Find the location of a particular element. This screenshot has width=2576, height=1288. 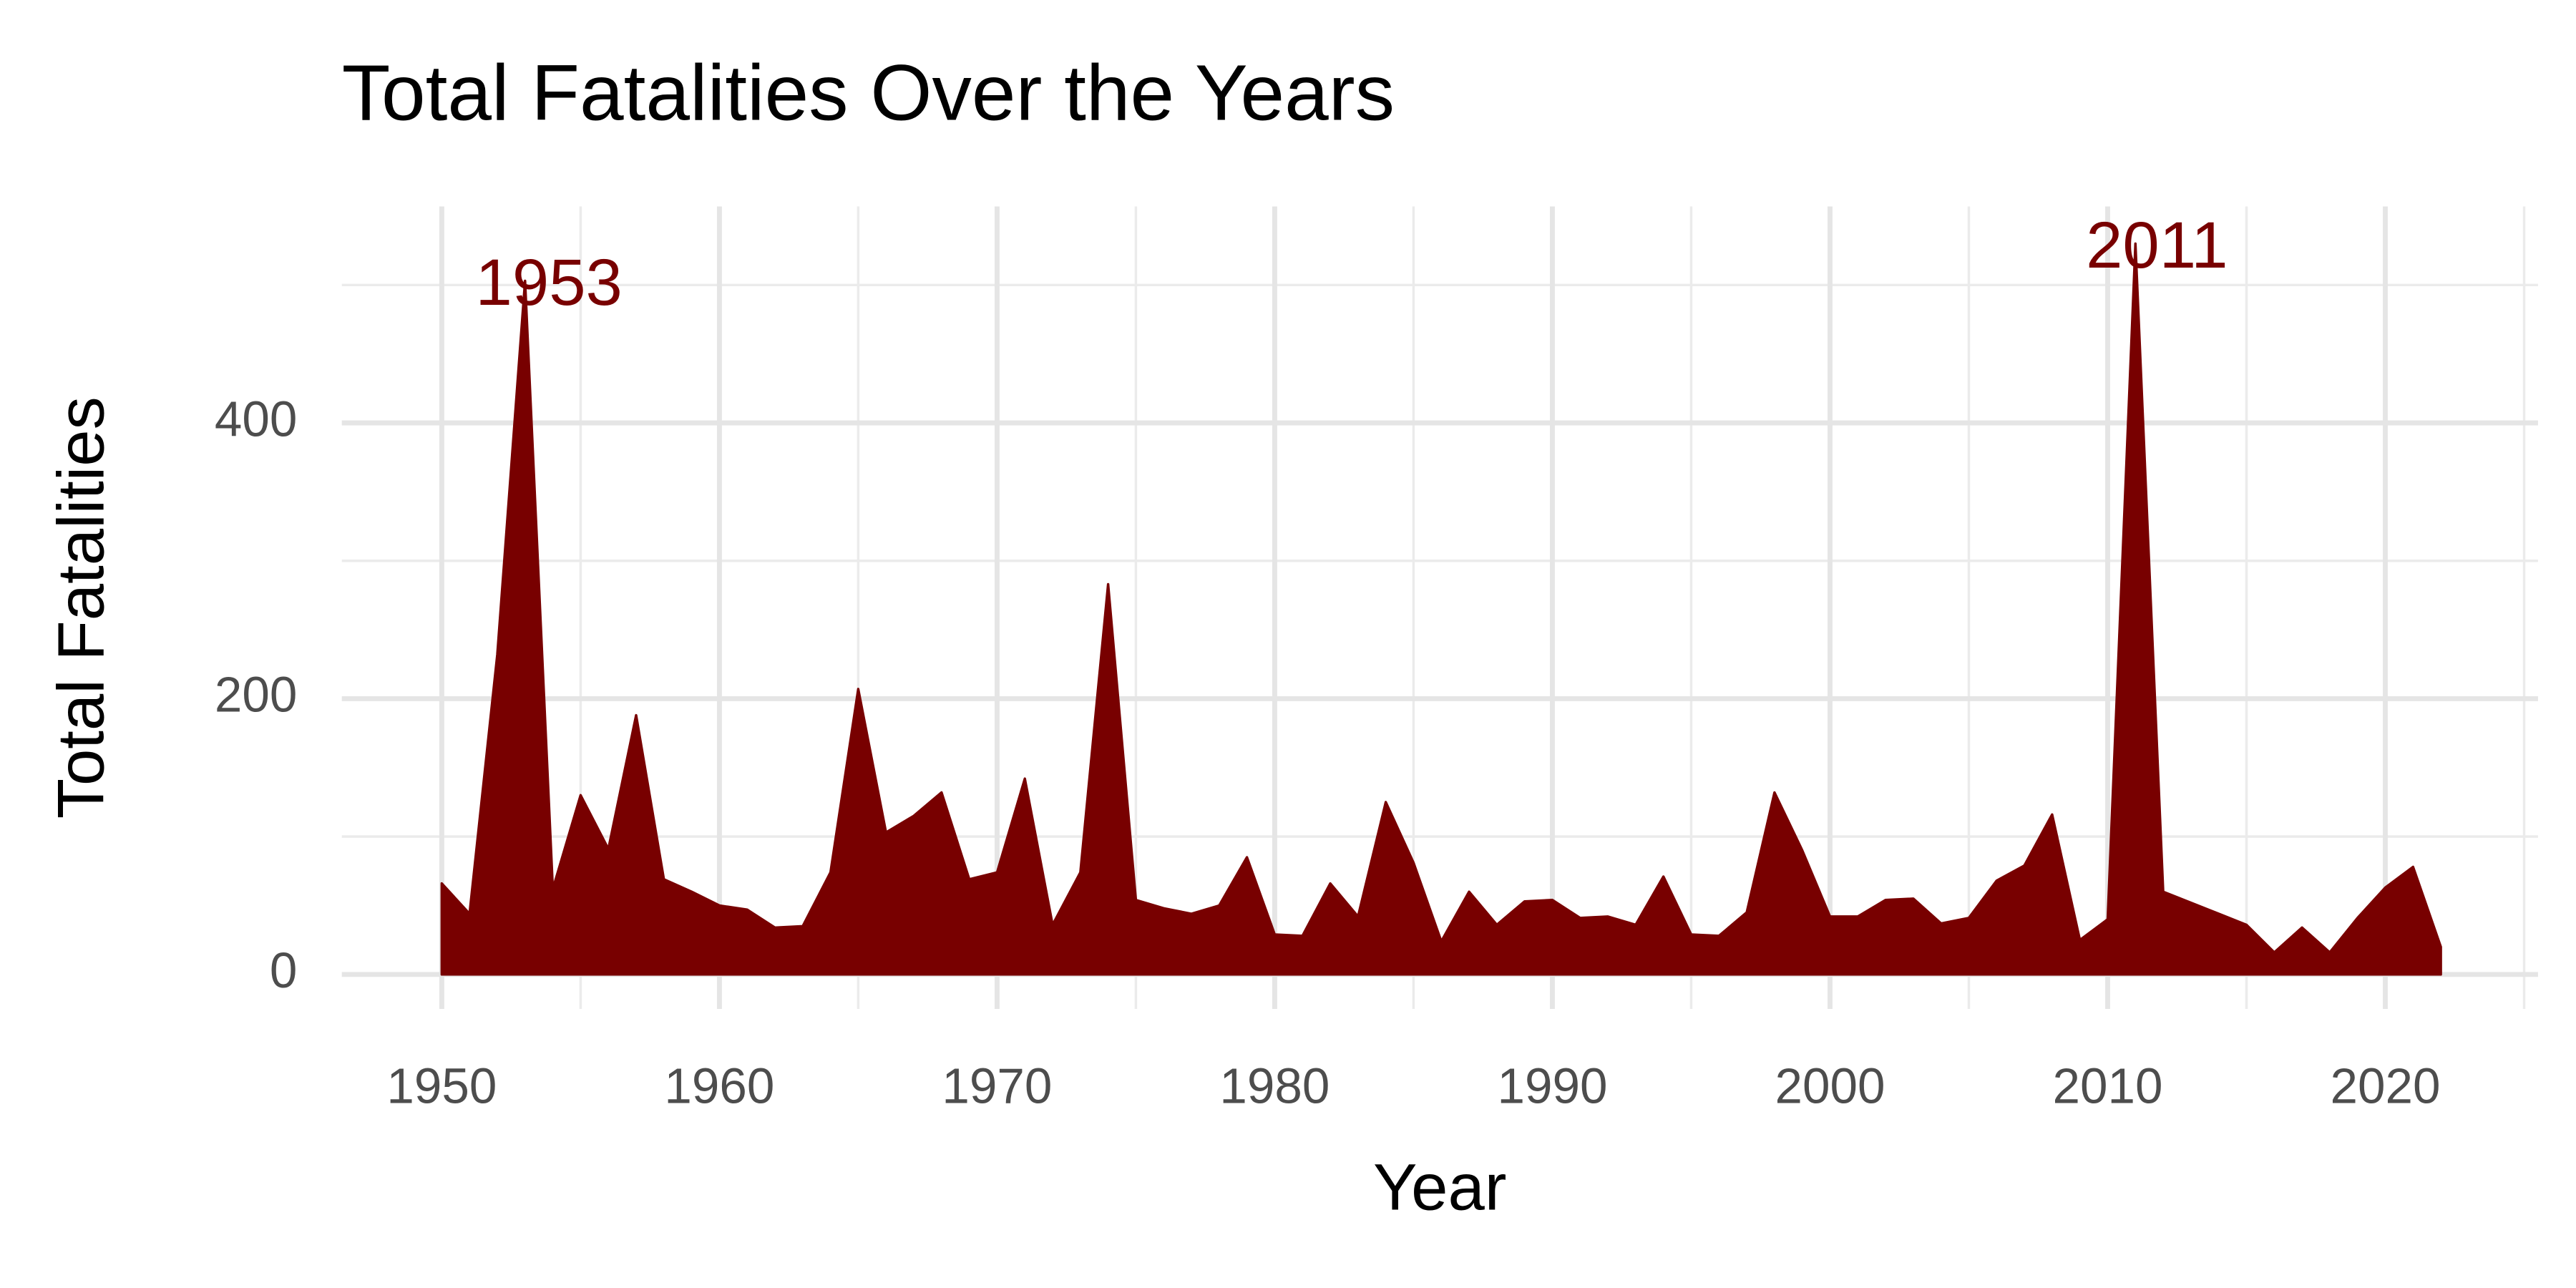

chart-title: Total Fatalities Over the Years is located at coordinates (868, 93).